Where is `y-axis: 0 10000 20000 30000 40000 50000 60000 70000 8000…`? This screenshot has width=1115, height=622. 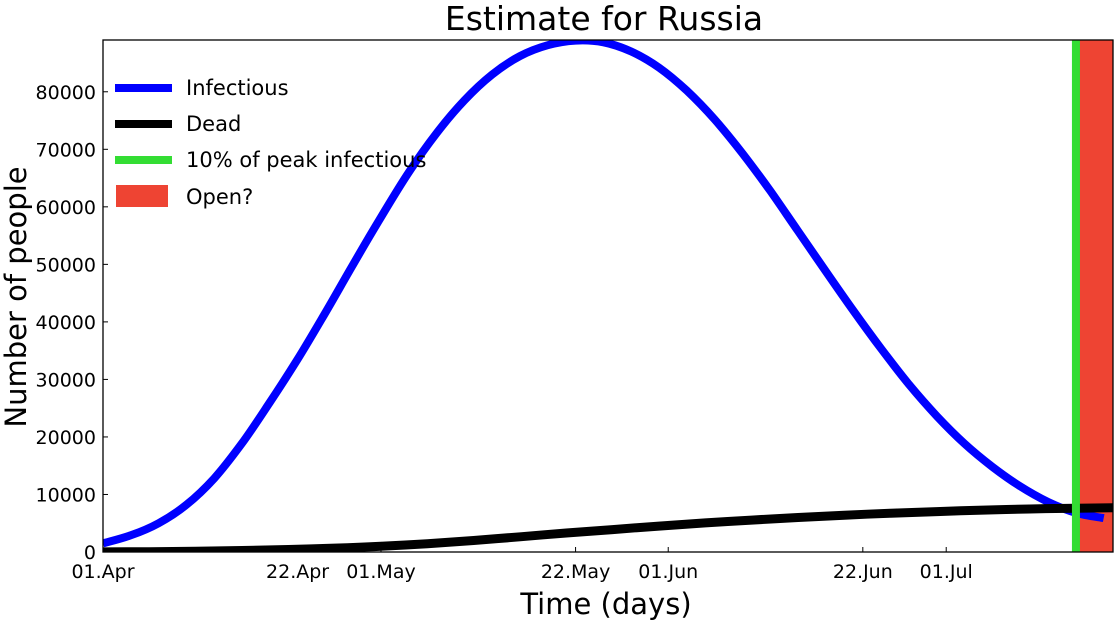
y-axis: 0 10000 20000 30000 40000 50000 60000 70000 8000… is located at coordinates (72, 323).